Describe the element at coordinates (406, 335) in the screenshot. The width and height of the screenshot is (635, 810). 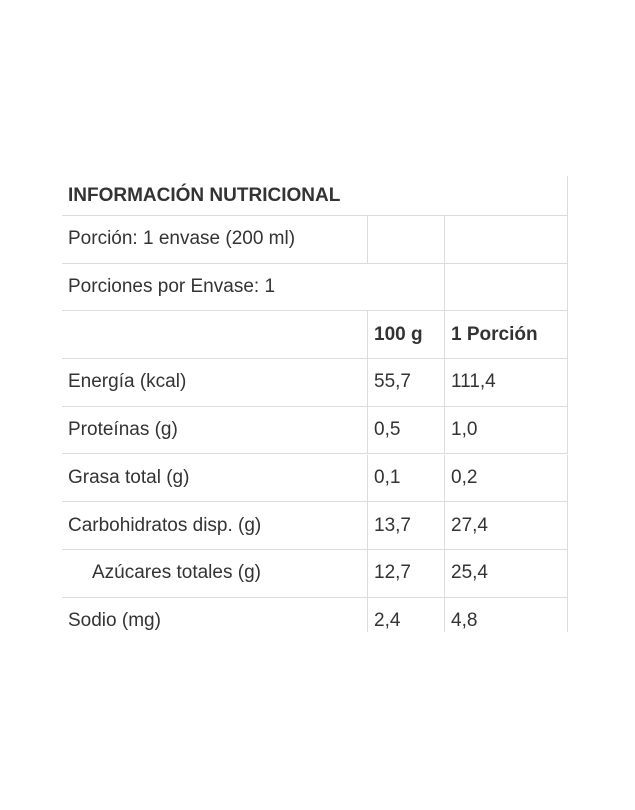
I see `column-header: 100 g` at that location.